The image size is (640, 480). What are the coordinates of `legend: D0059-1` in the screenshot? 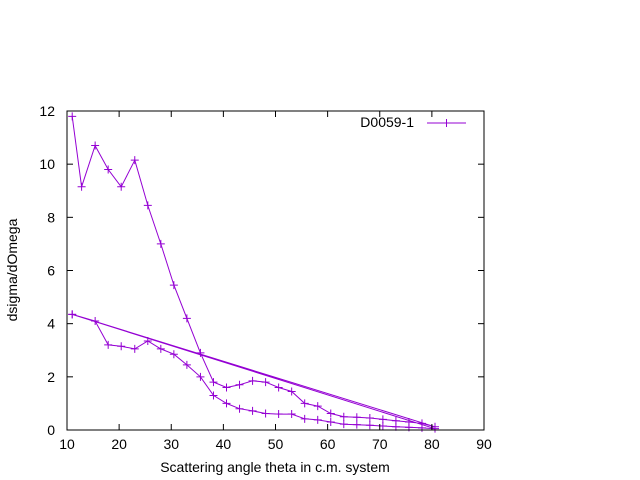 It's located at (413, 122).